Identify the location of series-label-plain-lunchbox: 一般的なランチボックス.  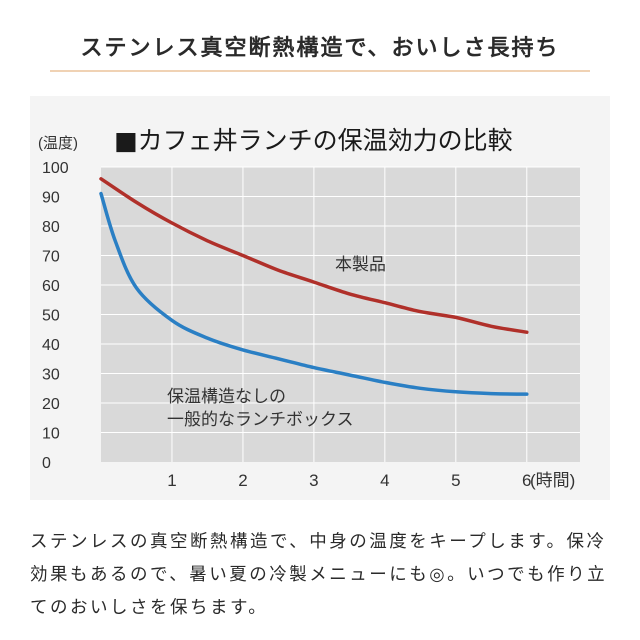
(260, 420).